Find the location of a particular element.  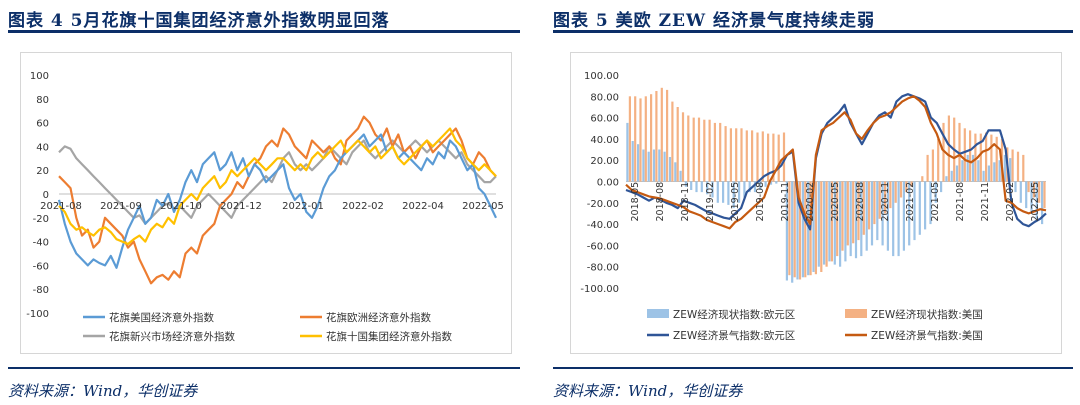

x-tick-label: 2021-05 is located at coordinates (935, 202).